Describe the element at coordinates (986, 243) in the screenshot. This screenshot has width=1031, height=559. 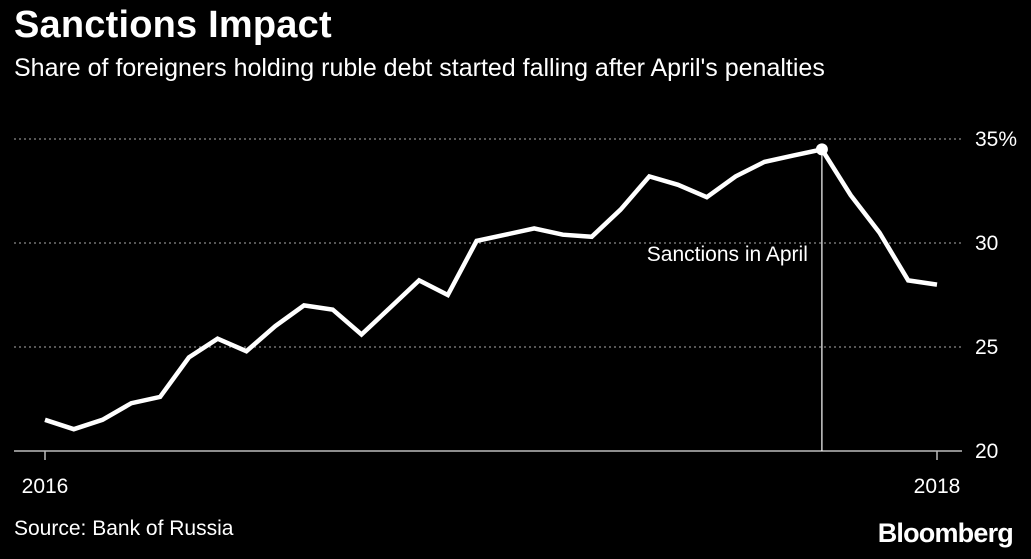
I see `y-tick-label: 30` at that location.